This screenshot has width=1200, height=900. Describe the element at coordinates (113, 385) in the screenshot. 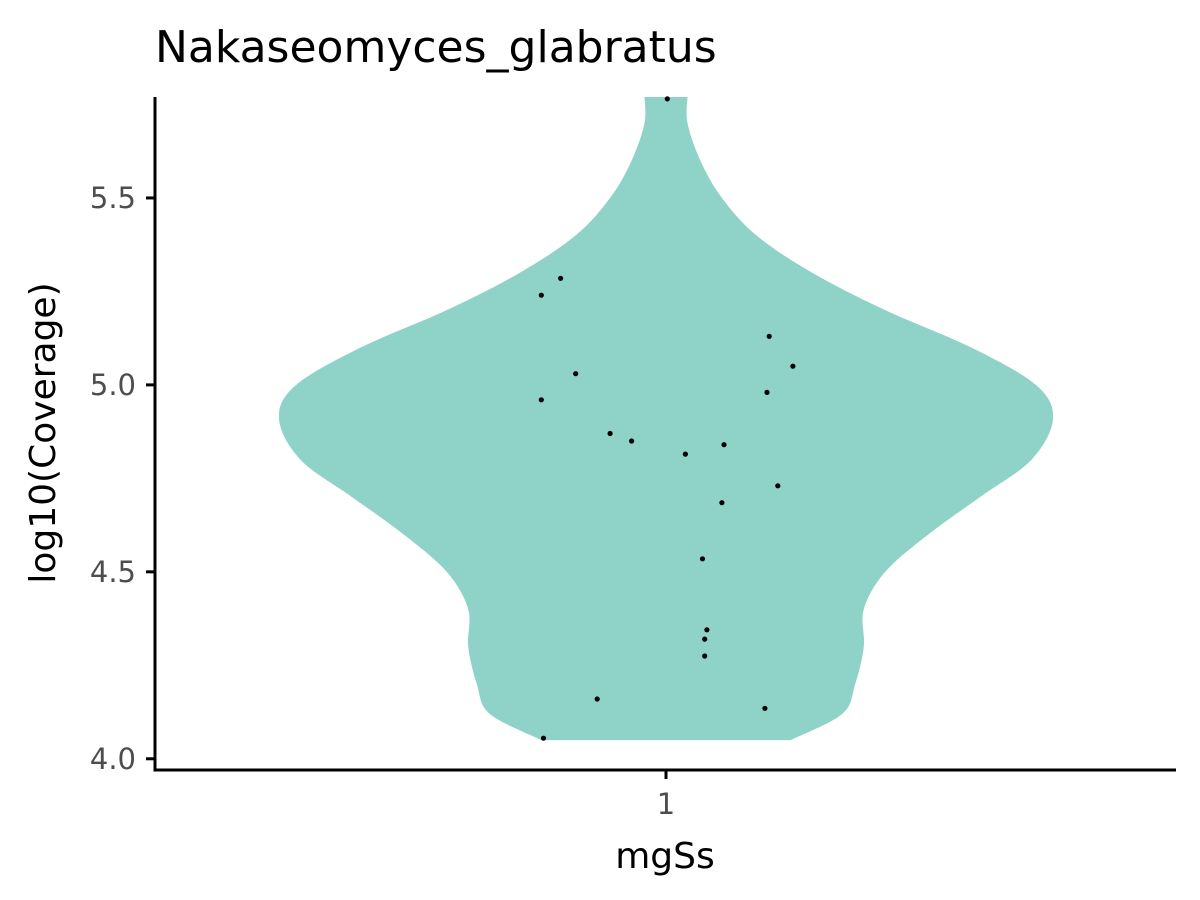

I see `y-tick-label: 5.0` at that location.